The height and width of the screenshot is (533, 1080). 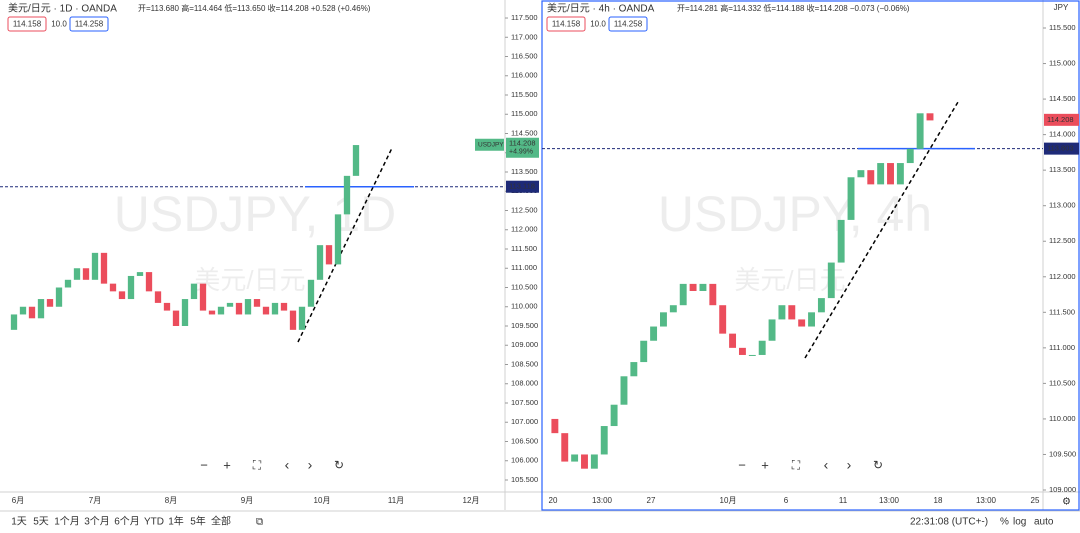 I want to click on y-tick-label: 111.000, so click(x=1062, y=347).